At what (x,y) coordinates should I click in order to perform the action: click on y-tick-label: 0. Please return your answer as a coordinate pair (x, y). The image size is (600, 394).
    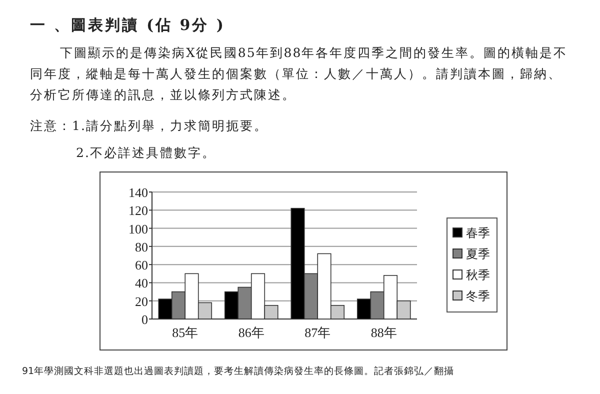
    Looking at the image, I should click on (145, 319).